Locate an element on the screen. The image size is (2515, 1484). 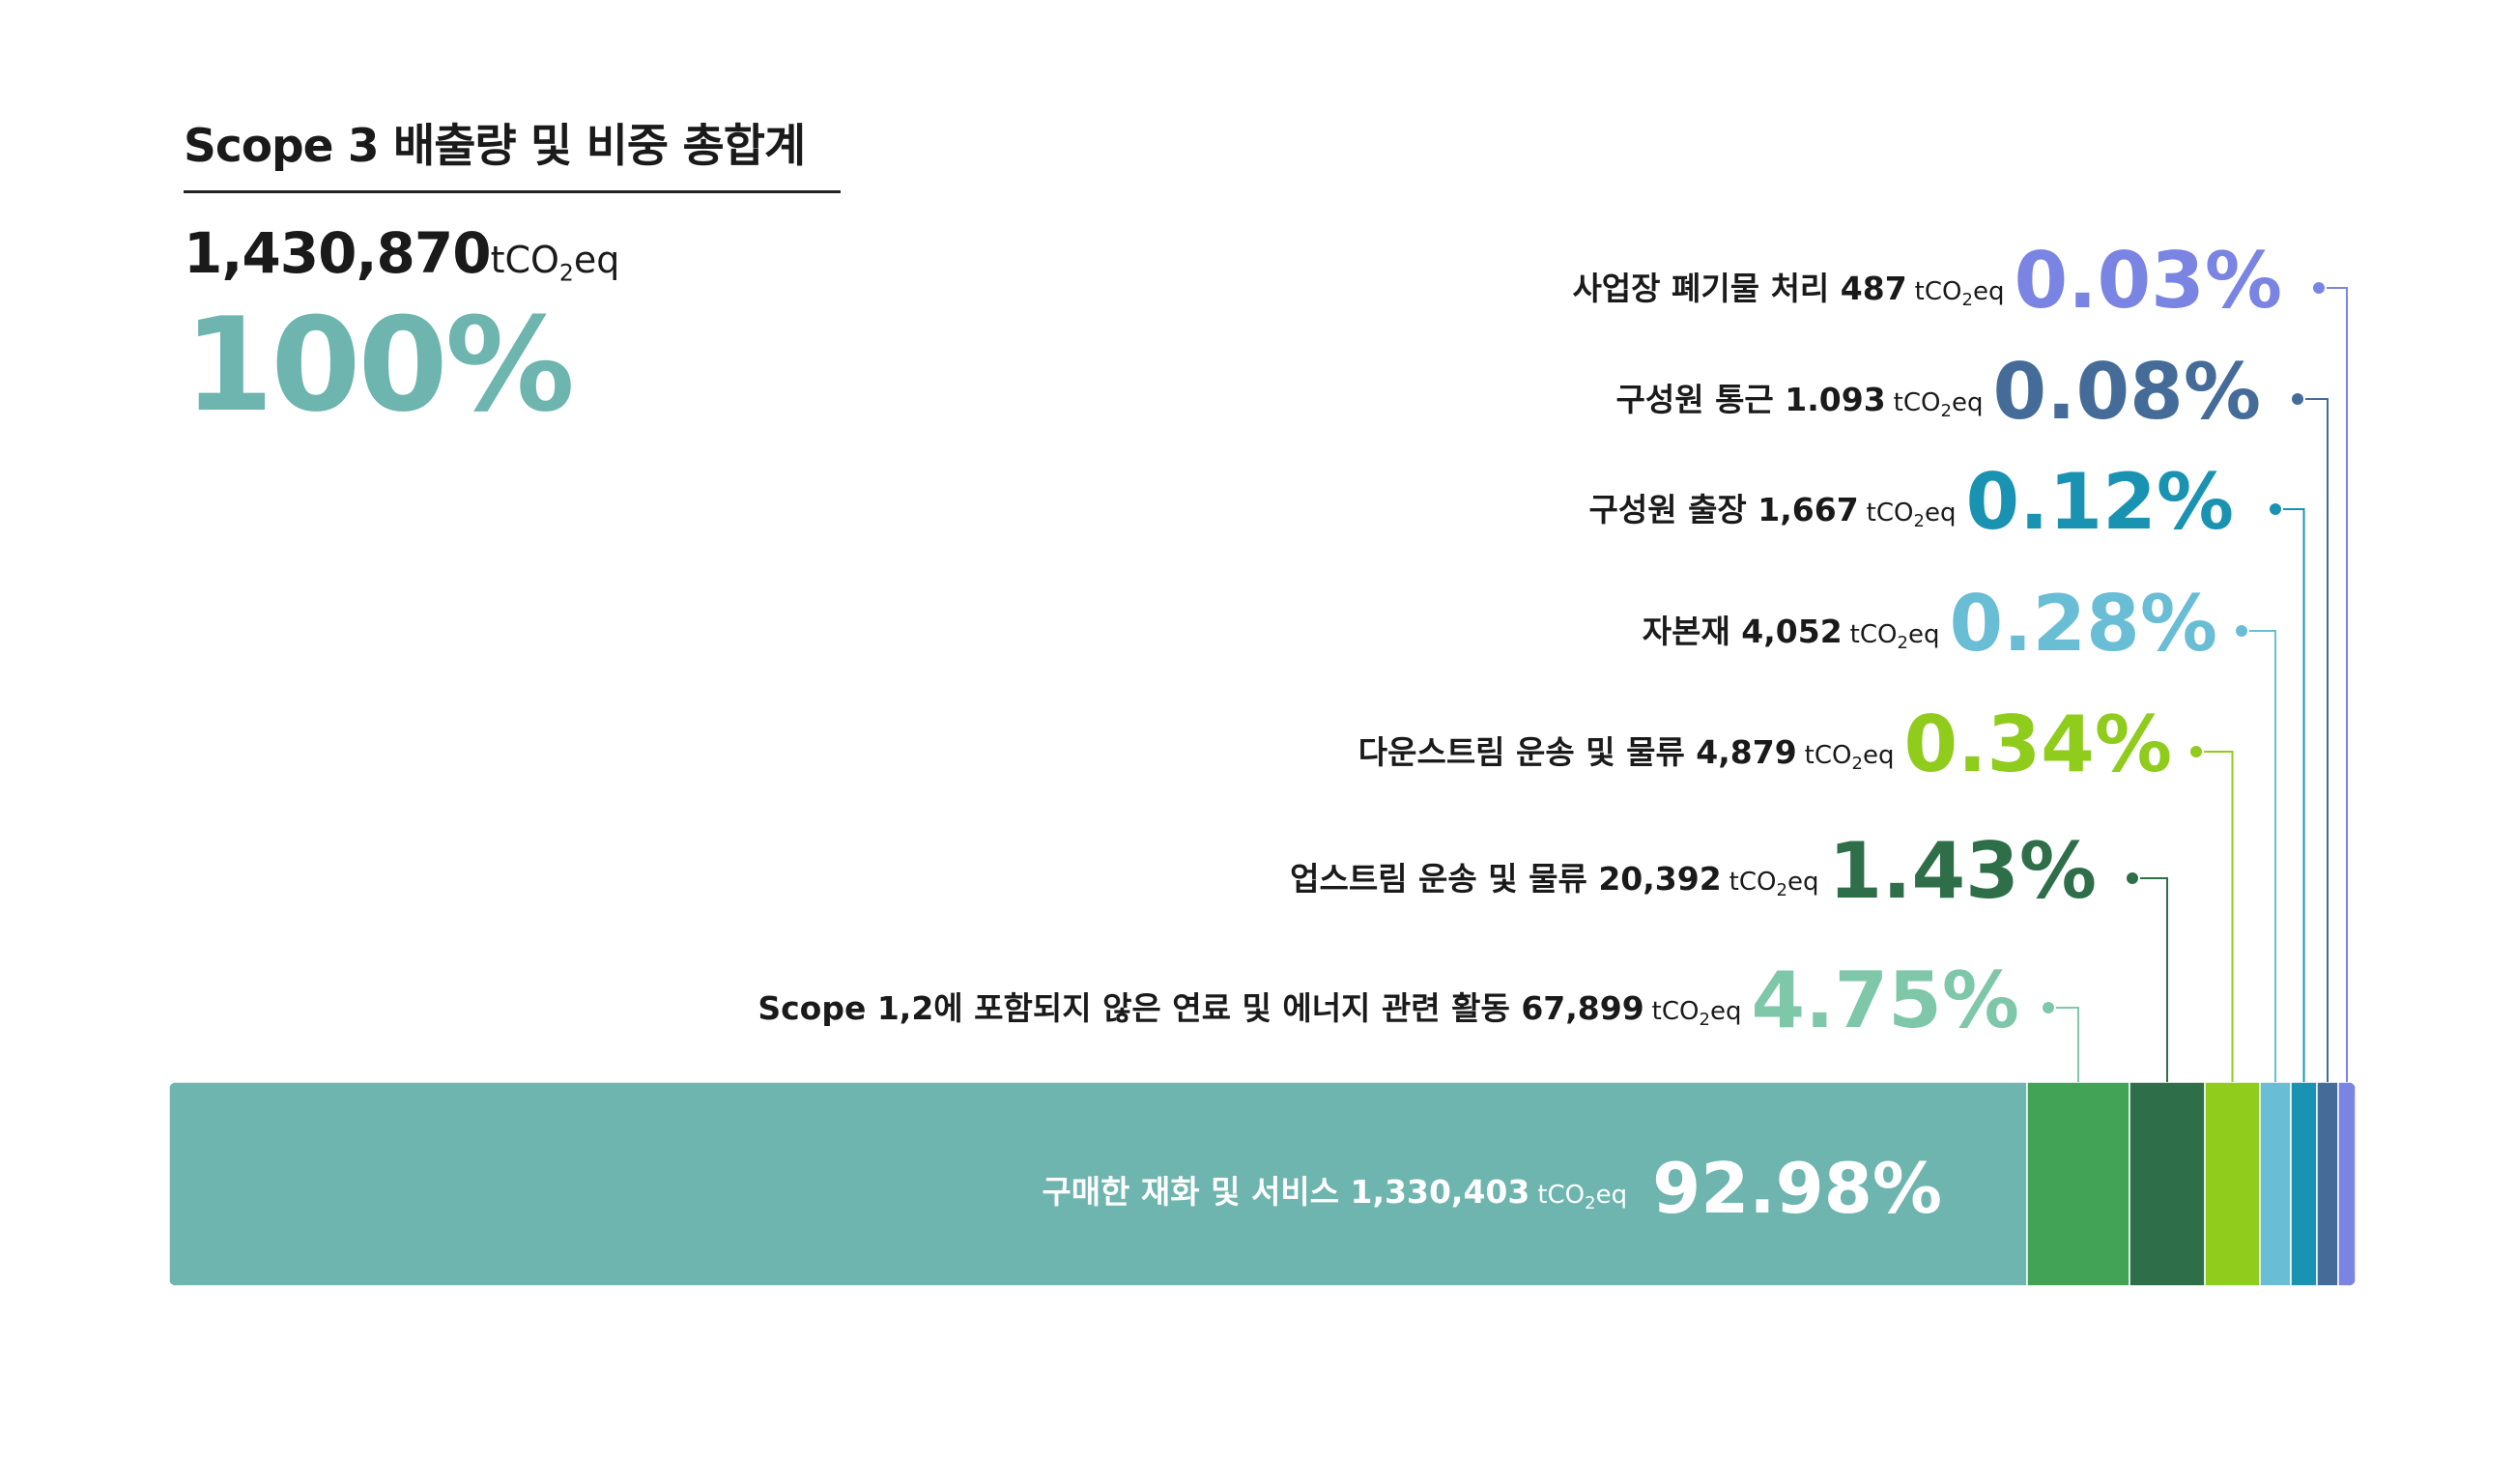
segment-percent: 1.43% is located at coordinates (1962, 871).